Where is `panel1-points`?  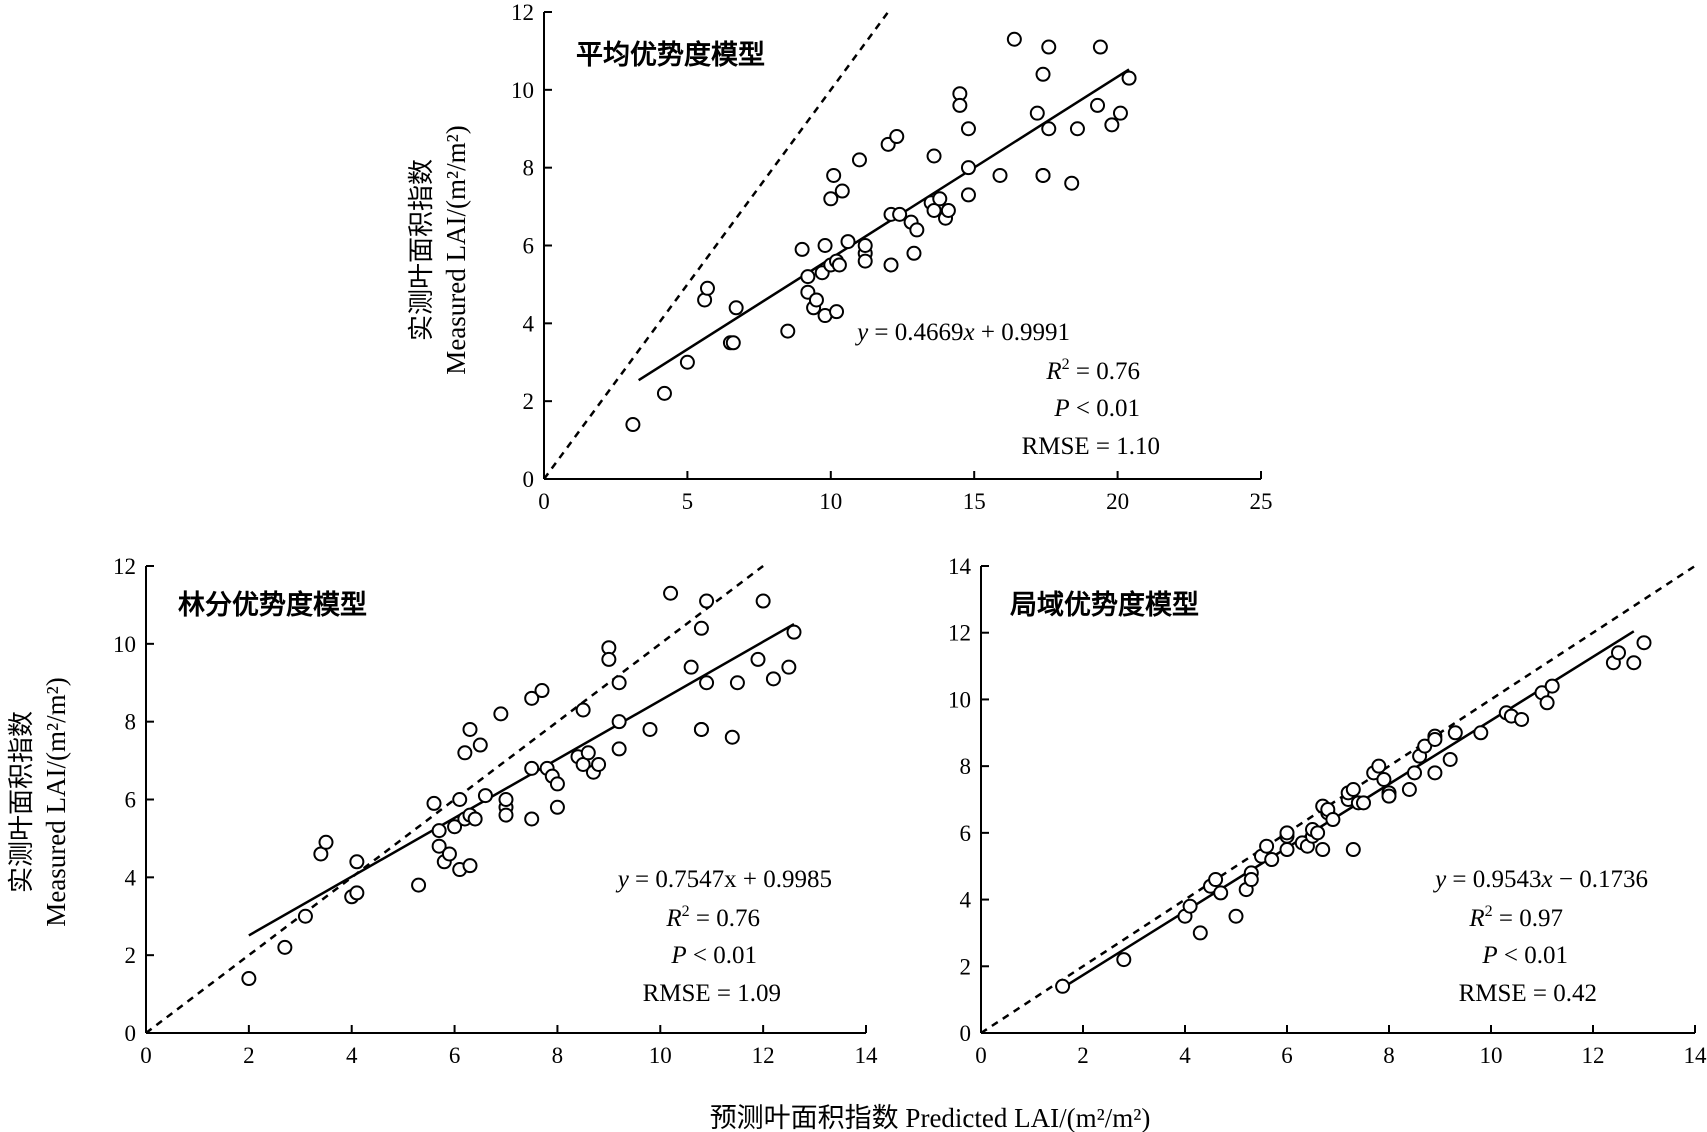 panel1-points is located at coordinates (881, 232).